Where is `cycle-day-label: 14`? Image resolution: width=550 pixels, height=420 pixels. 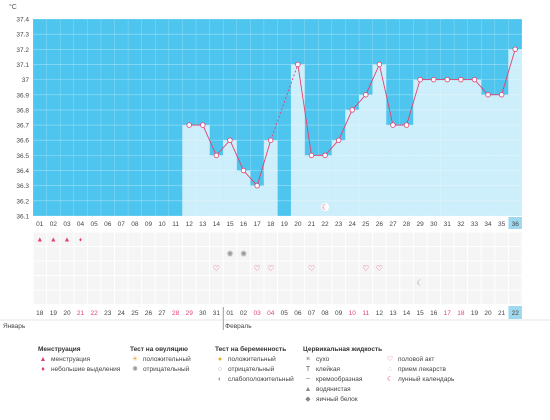 cycle-day-label: 14 is located at coordinates (217, 224).